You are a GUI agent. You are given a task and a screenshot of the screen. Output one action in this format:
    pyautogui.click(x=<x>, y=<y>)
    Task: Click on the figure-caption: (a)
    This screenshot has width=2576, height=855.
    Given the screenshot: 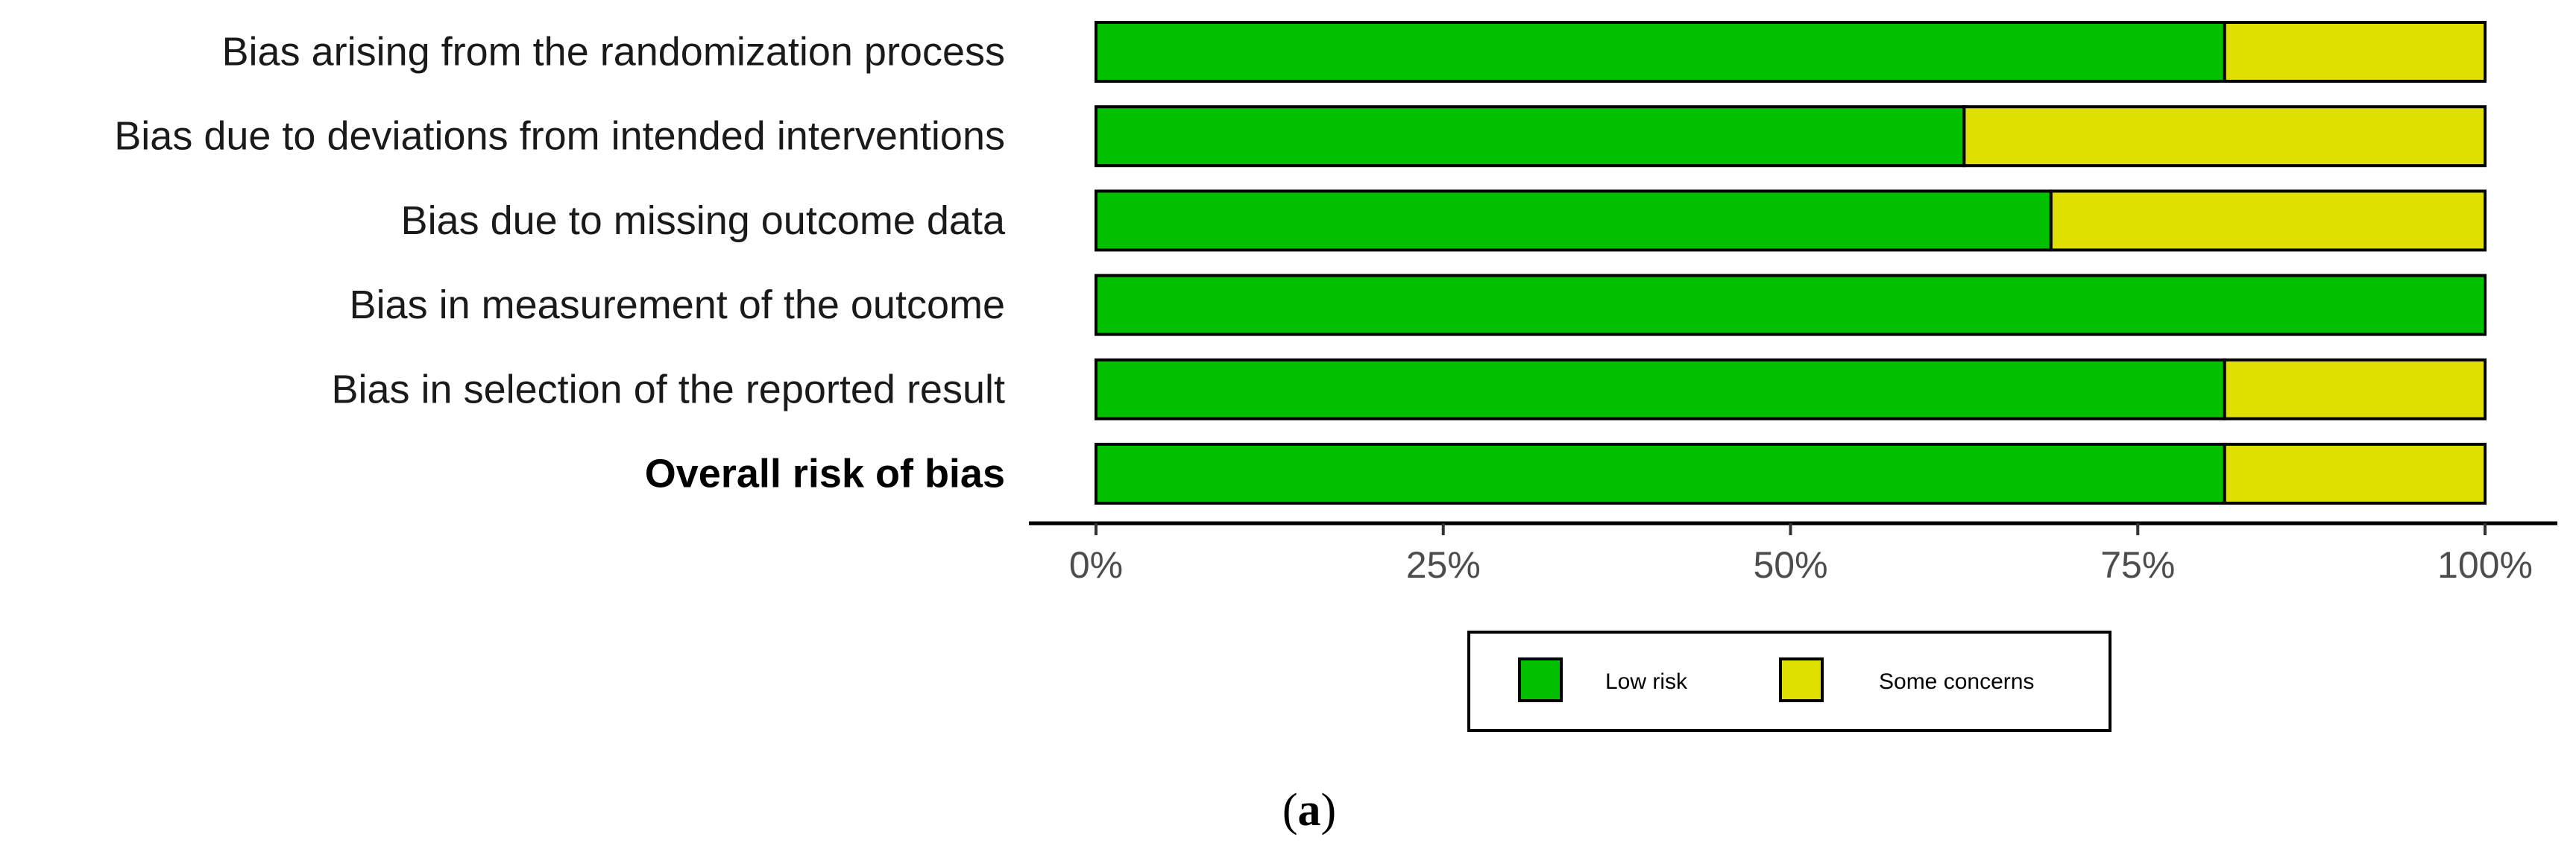 What is the action you would take?
    pyautogui.click(x=1309, y=810)
    